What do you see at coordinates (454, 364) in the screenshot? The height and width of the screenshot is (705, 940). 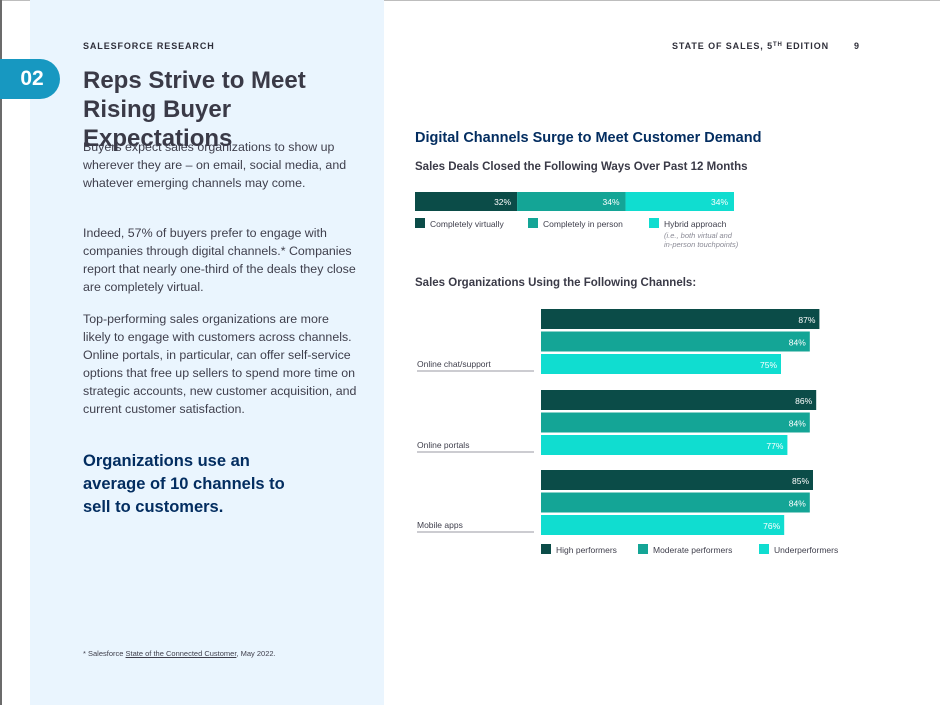 I see `channel-category-label: Online chat/support` at bounding box center [454, 364].